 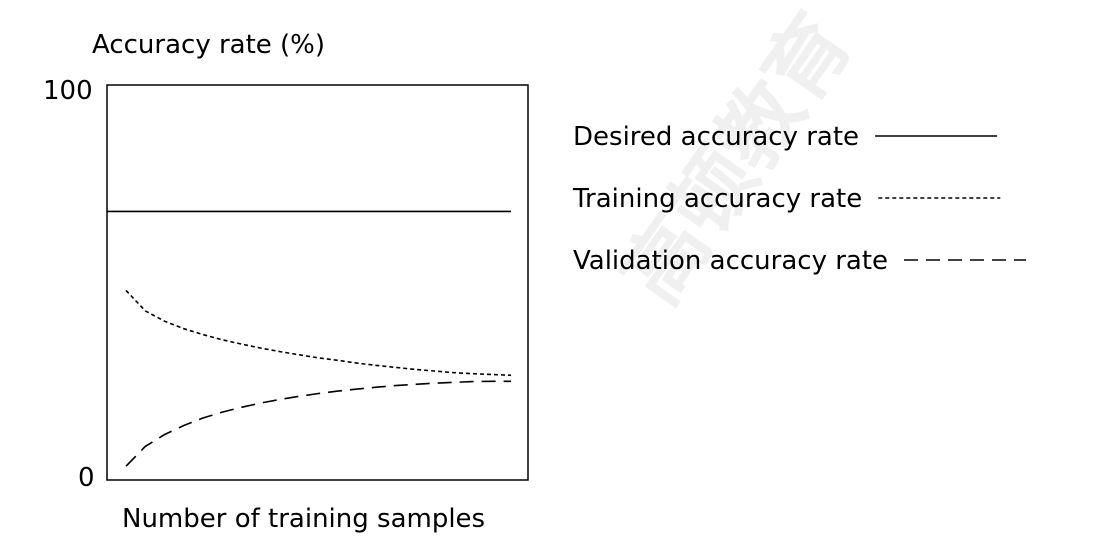 I want to click on x-axis-label: Number of training samples, so click(x=303, y=519).